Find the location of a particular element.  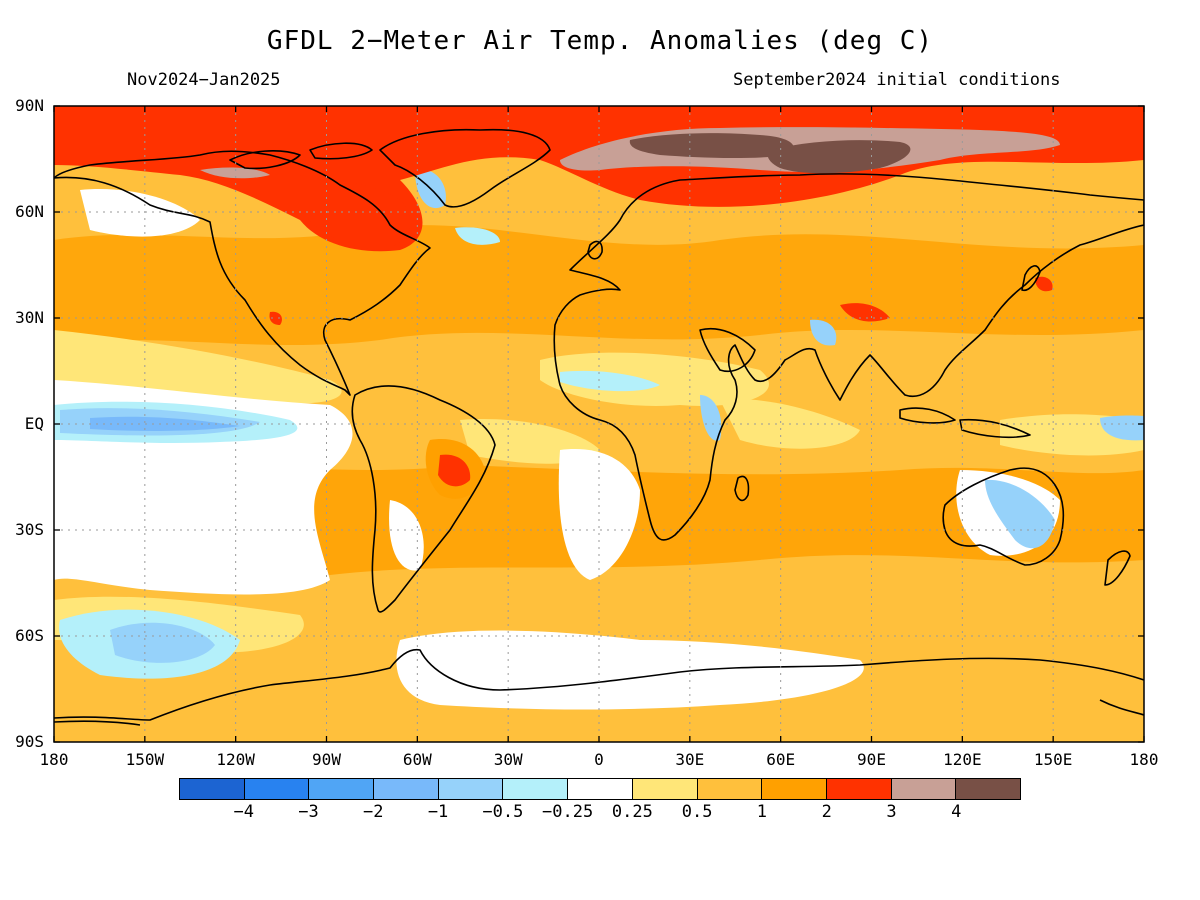

anomaly-cool-labrador-sea is located at coordinates (477, 236).